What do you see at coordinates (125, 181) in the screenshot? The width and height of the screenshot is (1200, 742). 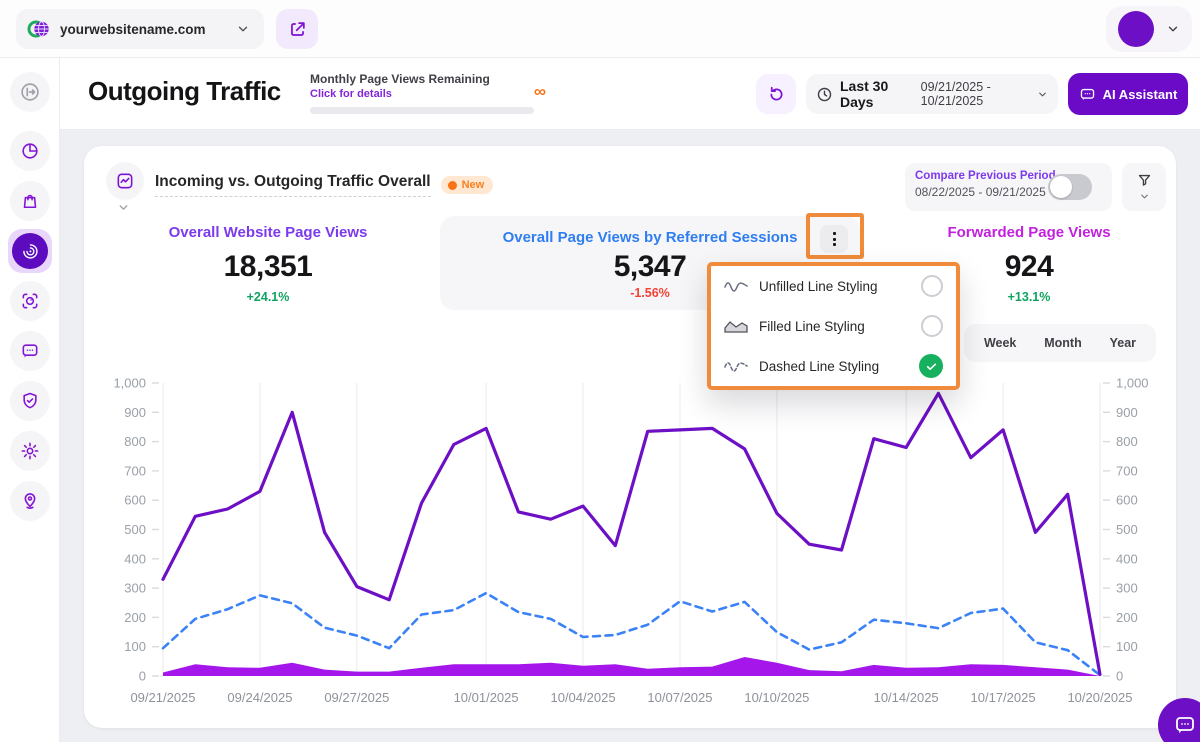 I see `card-widget-button` at bounding box center [125, 181].